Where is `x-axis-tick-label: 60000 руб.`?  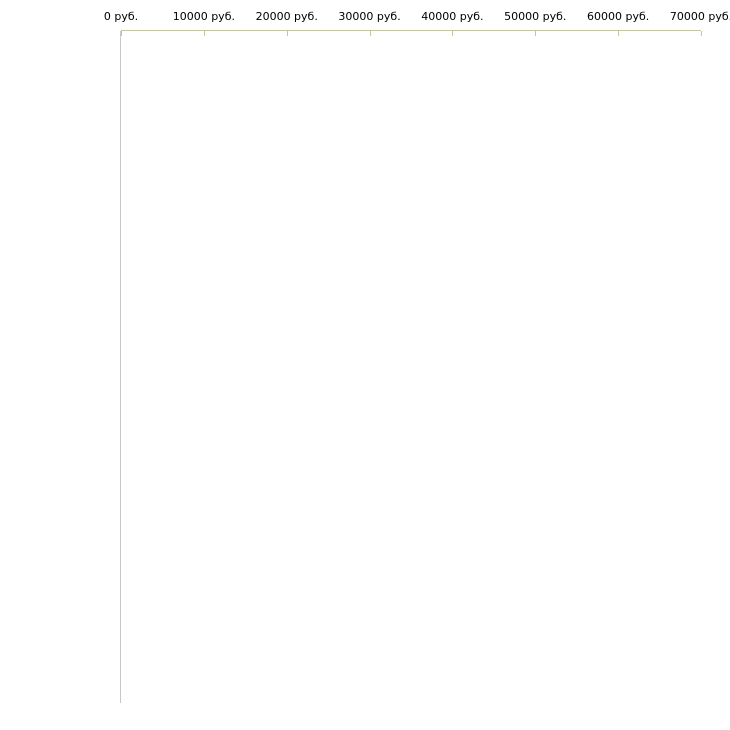
x-axis-tick-label: 60000 руб. is located at coordinates (618, 16).